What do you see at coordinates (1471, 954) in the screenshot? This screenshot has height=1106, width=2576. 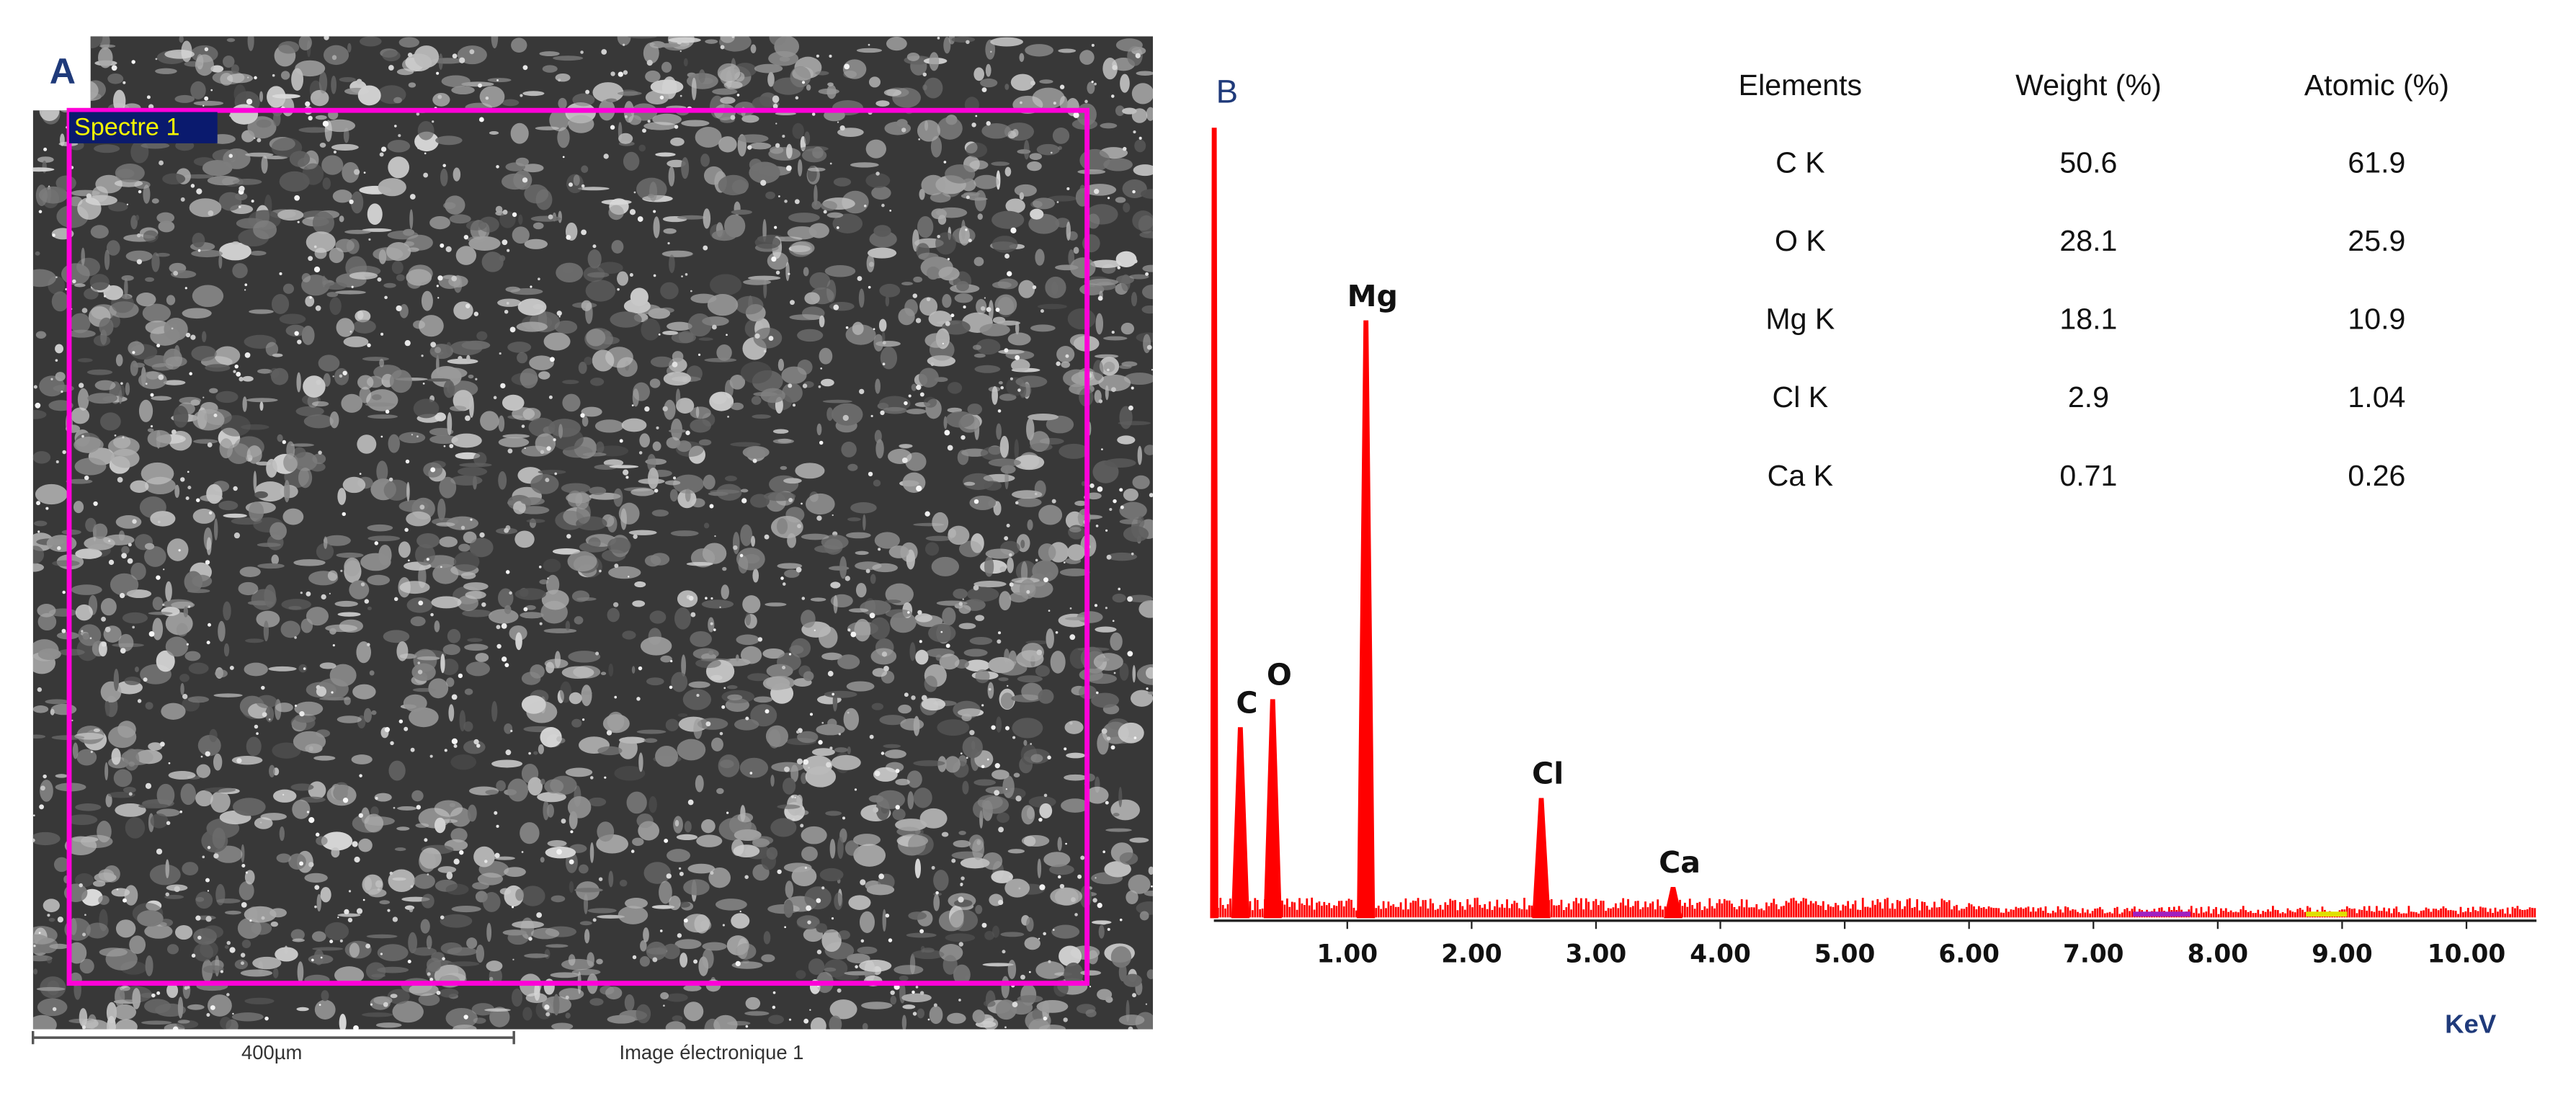 I see `x-tick-label: 2.00` at bounding box center [1471, 954].